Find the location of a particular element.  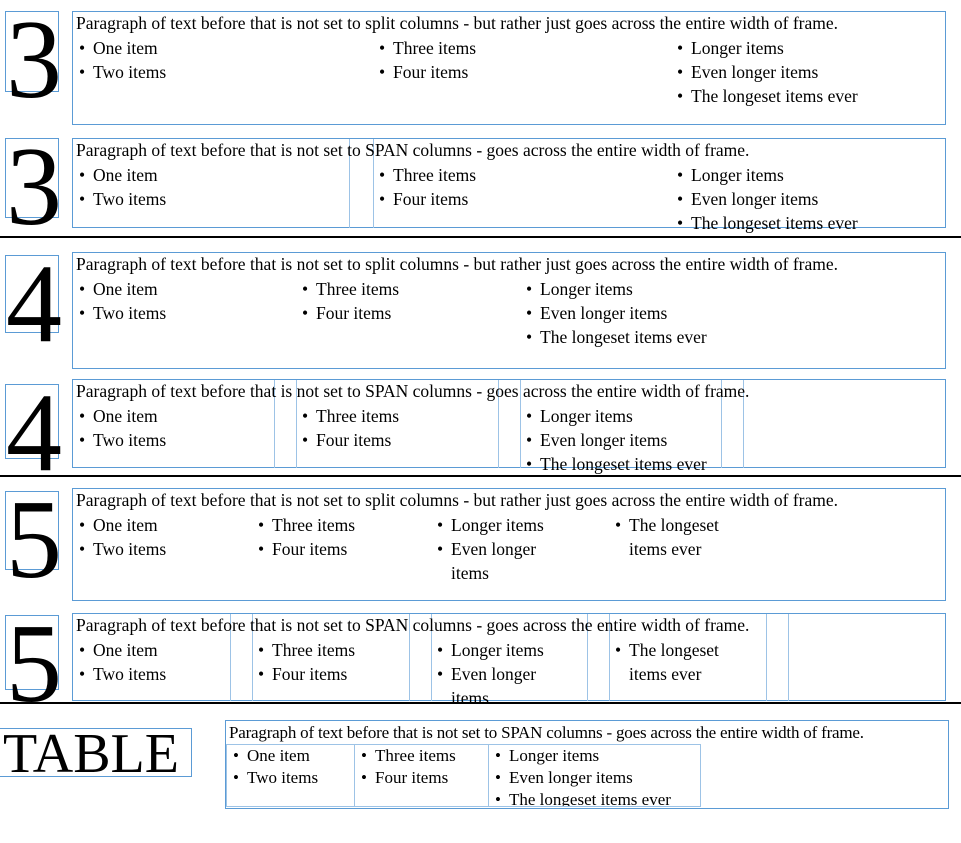

section-divider-rule is located at coordinates (480, 476).